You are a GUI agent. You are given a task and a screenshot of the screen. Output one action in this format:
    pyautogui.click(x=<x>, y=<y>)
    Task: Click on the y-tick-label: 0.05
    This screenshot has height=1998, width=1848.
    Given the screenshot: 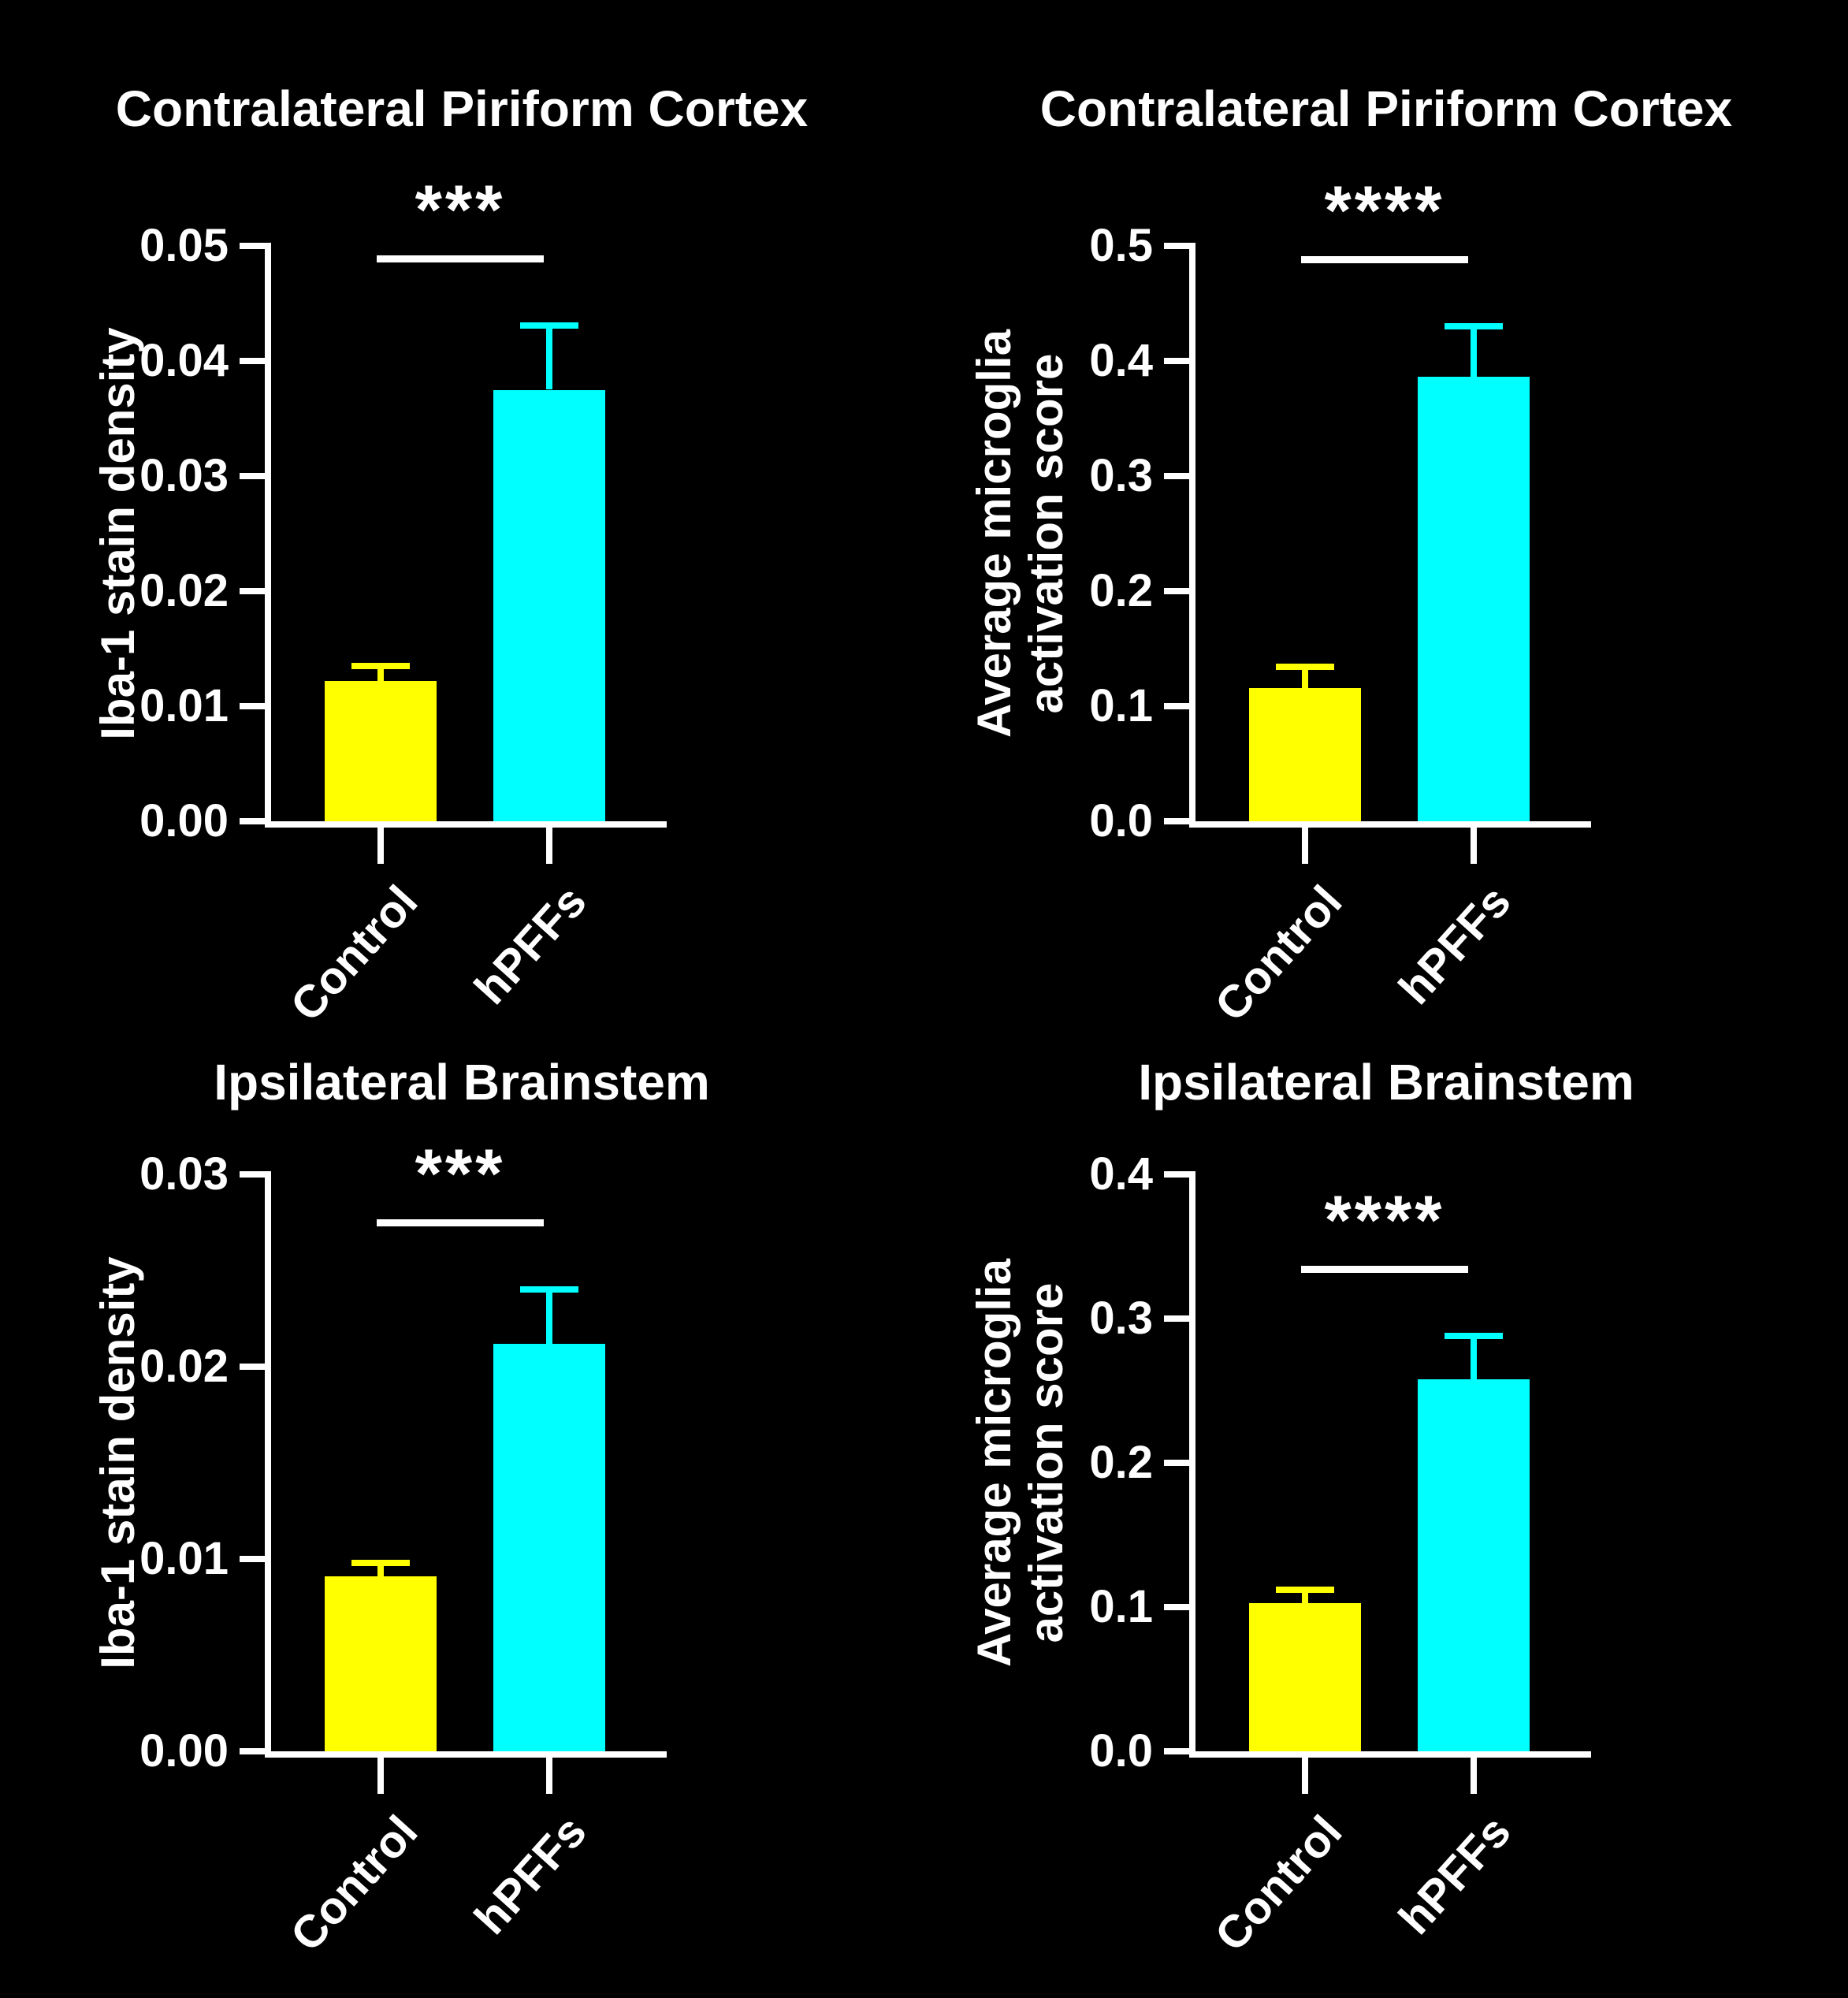 What is the action you would take?
    pyautogui.click(x=184, y=245)
    